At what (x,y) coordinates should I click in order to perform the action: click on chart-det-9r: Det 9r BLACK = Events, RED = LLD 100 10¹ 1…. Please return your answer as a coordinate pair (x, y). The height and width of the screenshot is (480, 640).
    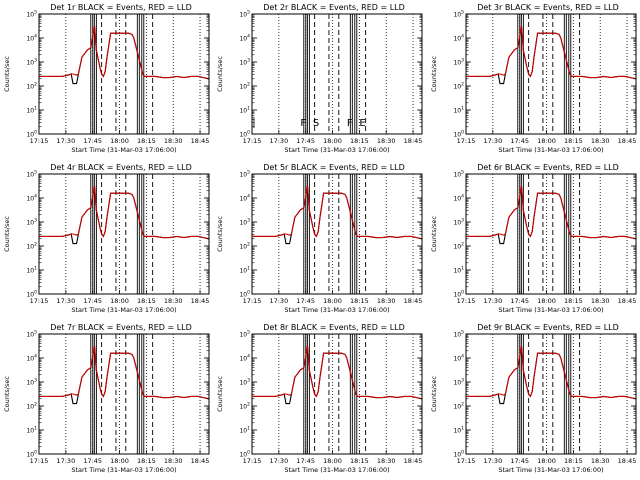
    Looking at the image, I should click on (533, 398).